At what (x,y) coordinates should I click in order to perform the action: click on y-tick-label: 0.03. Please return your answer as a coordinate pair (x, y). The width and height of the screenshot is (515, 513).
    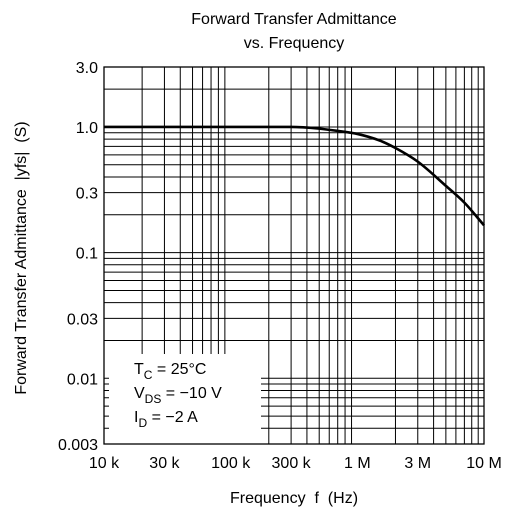
    Looking at the image, I should click on (82, 319).